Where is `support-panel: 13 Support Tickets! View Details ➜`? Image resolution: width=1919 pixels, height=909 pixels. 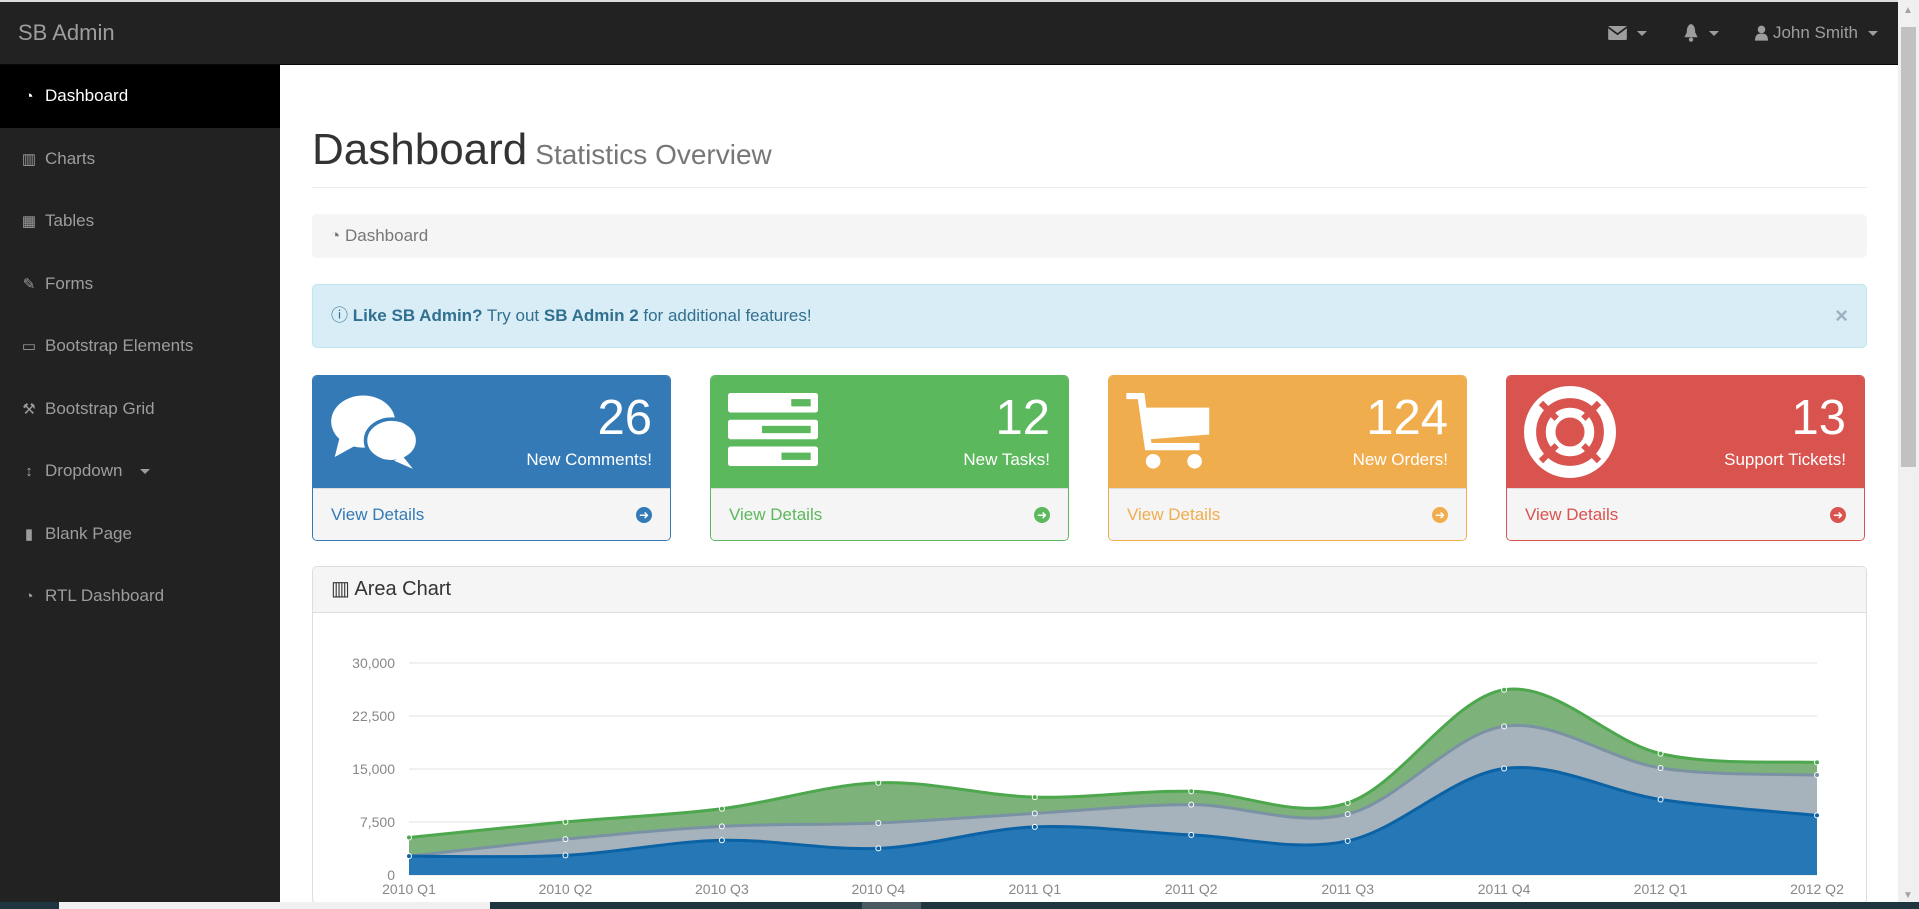 support-panel: 13 Support Tickets! View Details ➜ is located at coordinates (1685, 458).